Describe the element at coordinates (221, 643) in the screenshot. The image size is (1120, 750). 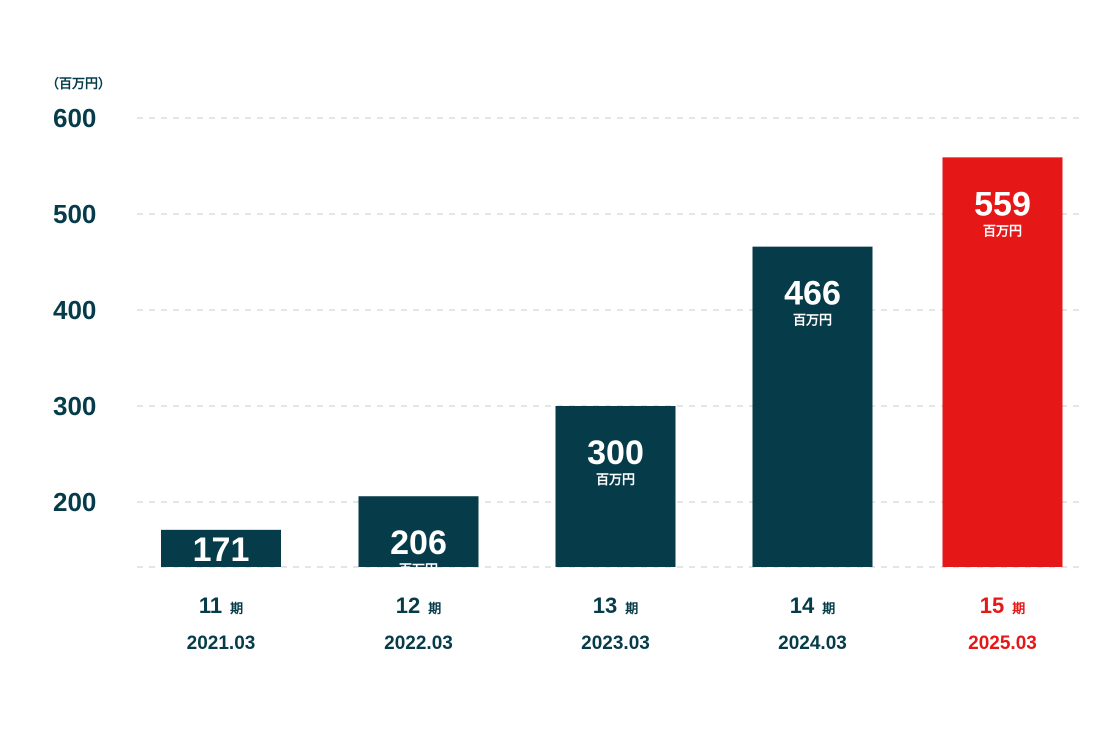
I see `date-label: 2021.03` at that location.